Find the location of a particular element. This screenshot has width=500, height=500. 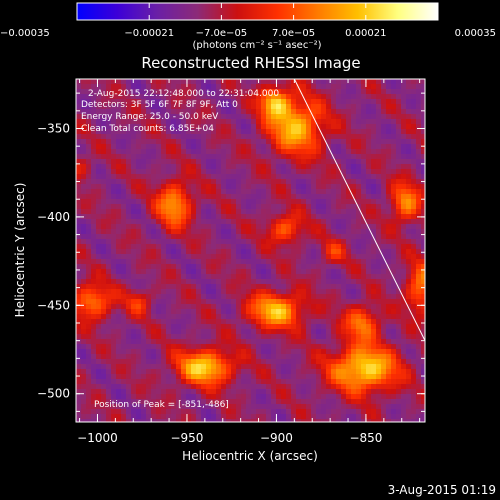

info-line-energy: Energy Range: 25.0 - 50.0 keV is located at coordinates (150, 117).